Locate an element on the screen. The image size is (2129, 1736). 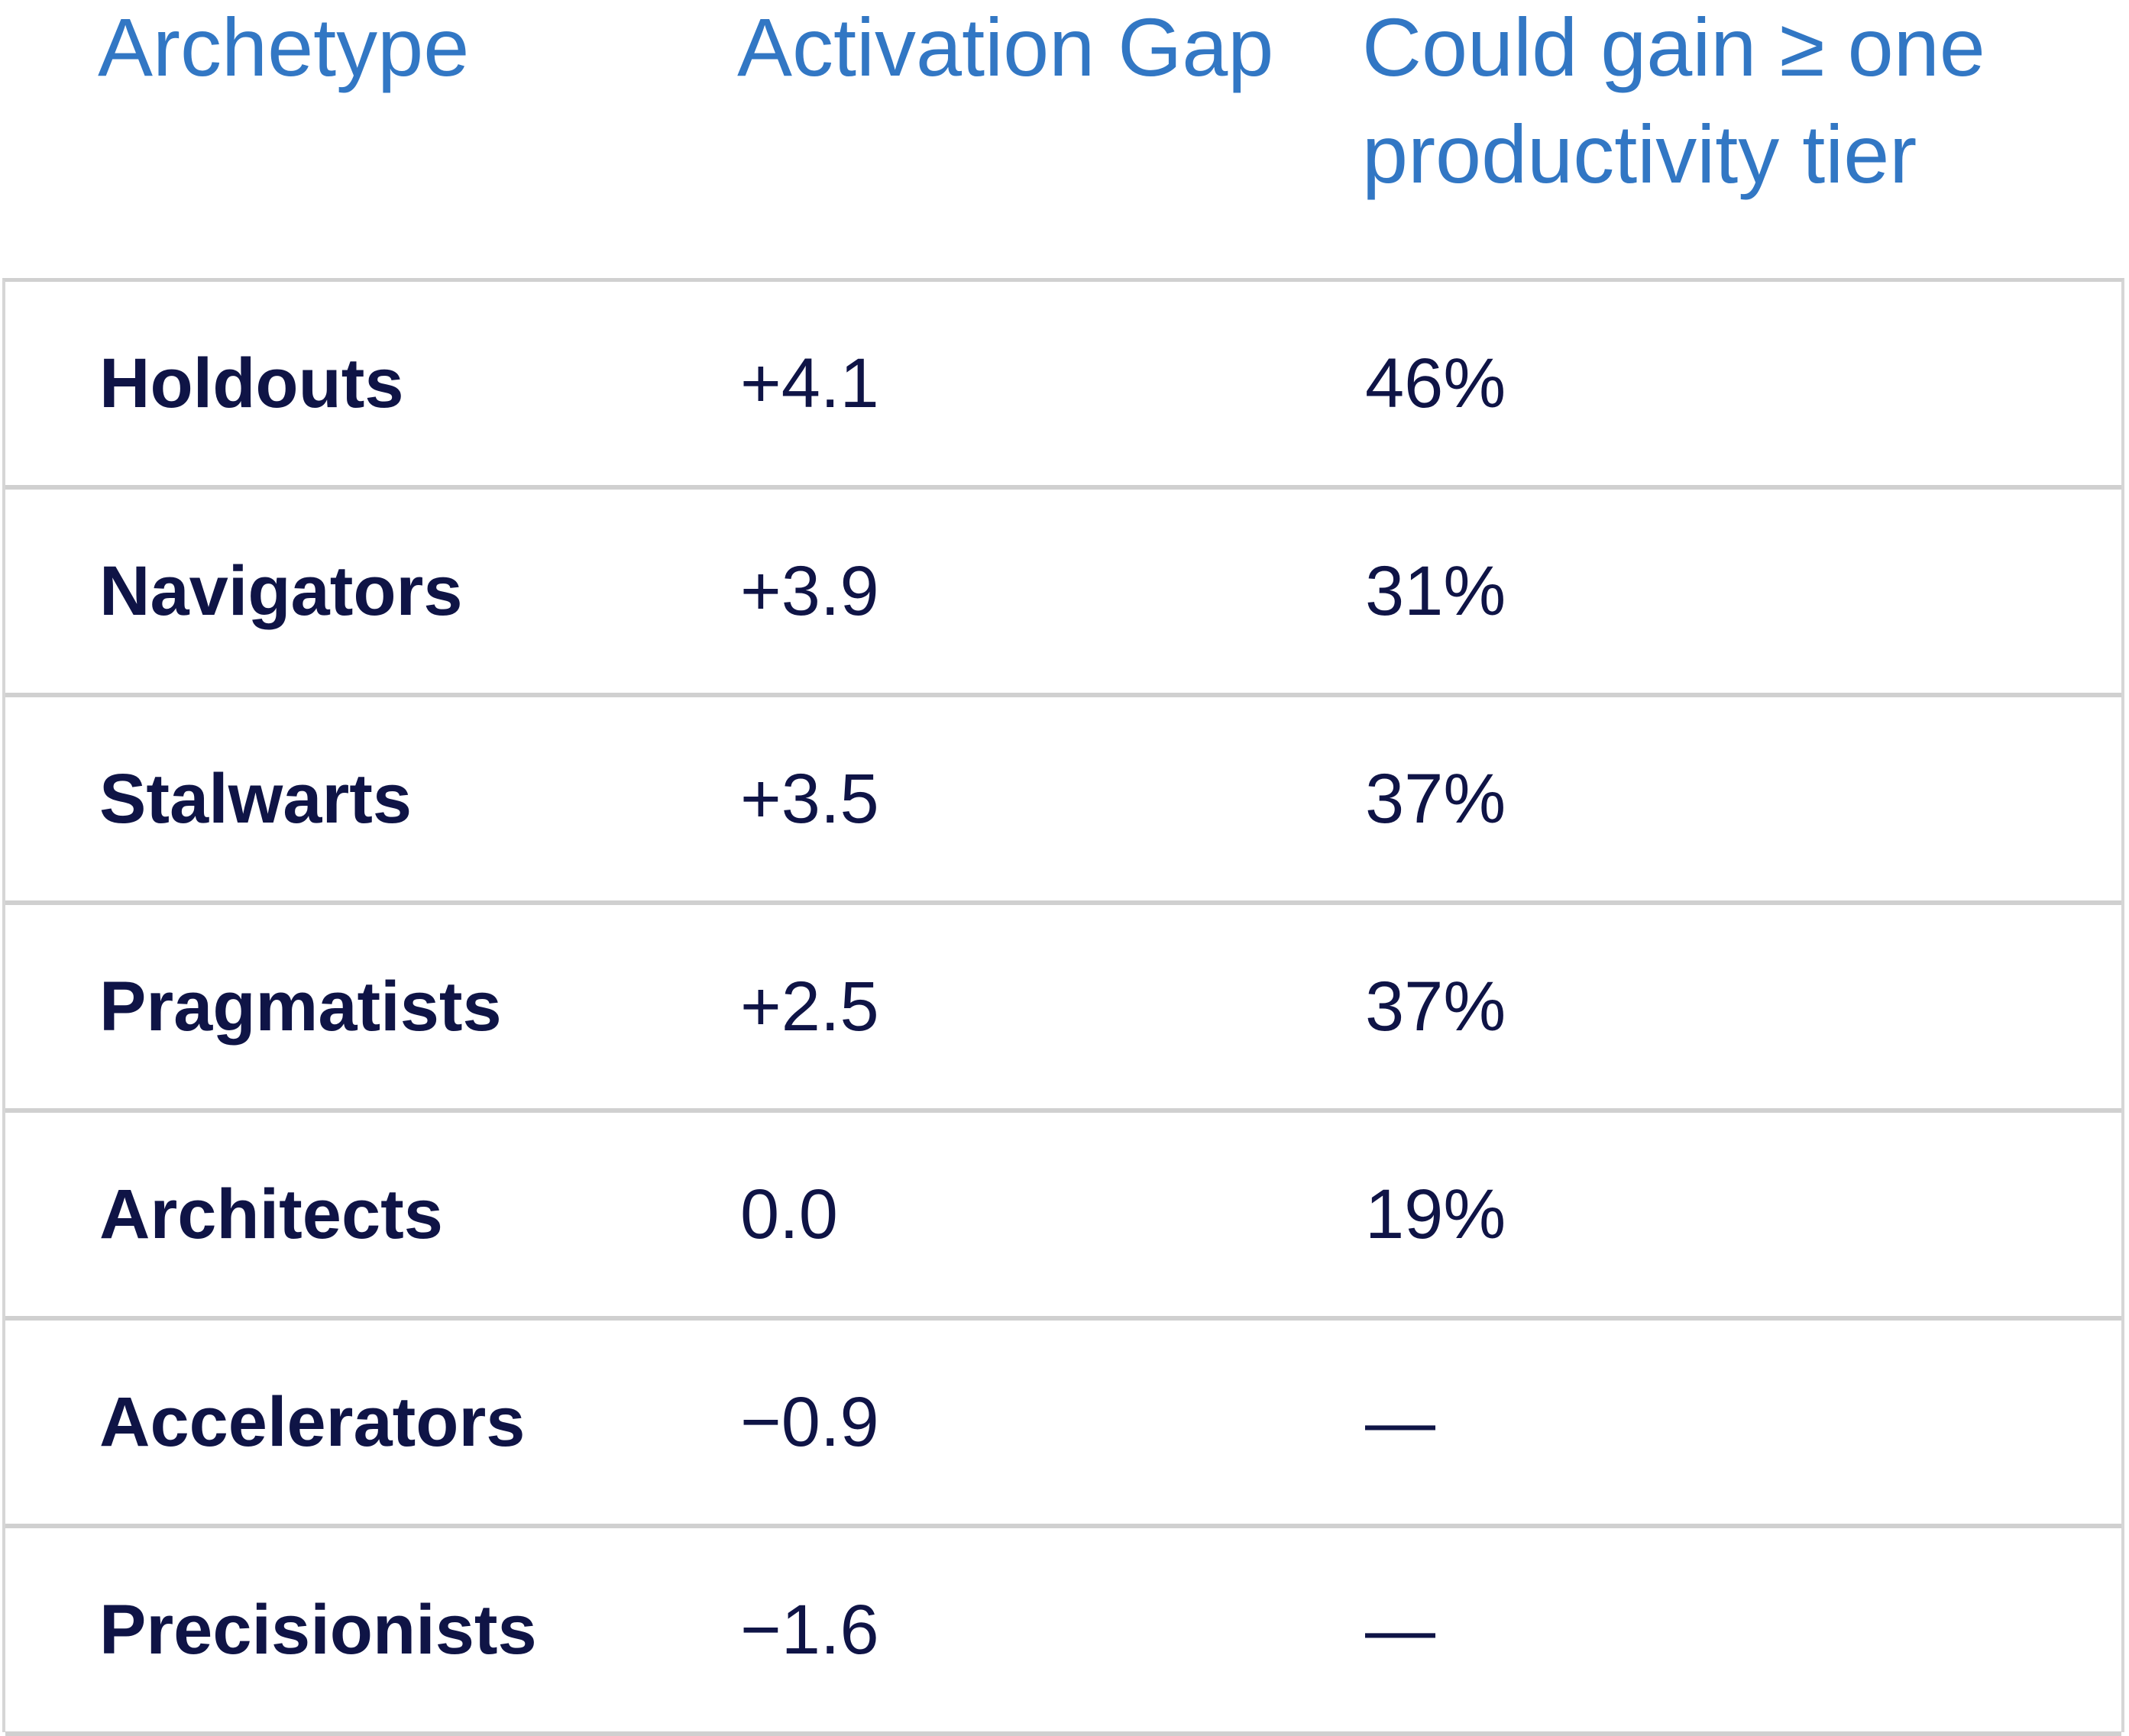
archetype-cell: Precisionists is located at coordinates (318, 1630).